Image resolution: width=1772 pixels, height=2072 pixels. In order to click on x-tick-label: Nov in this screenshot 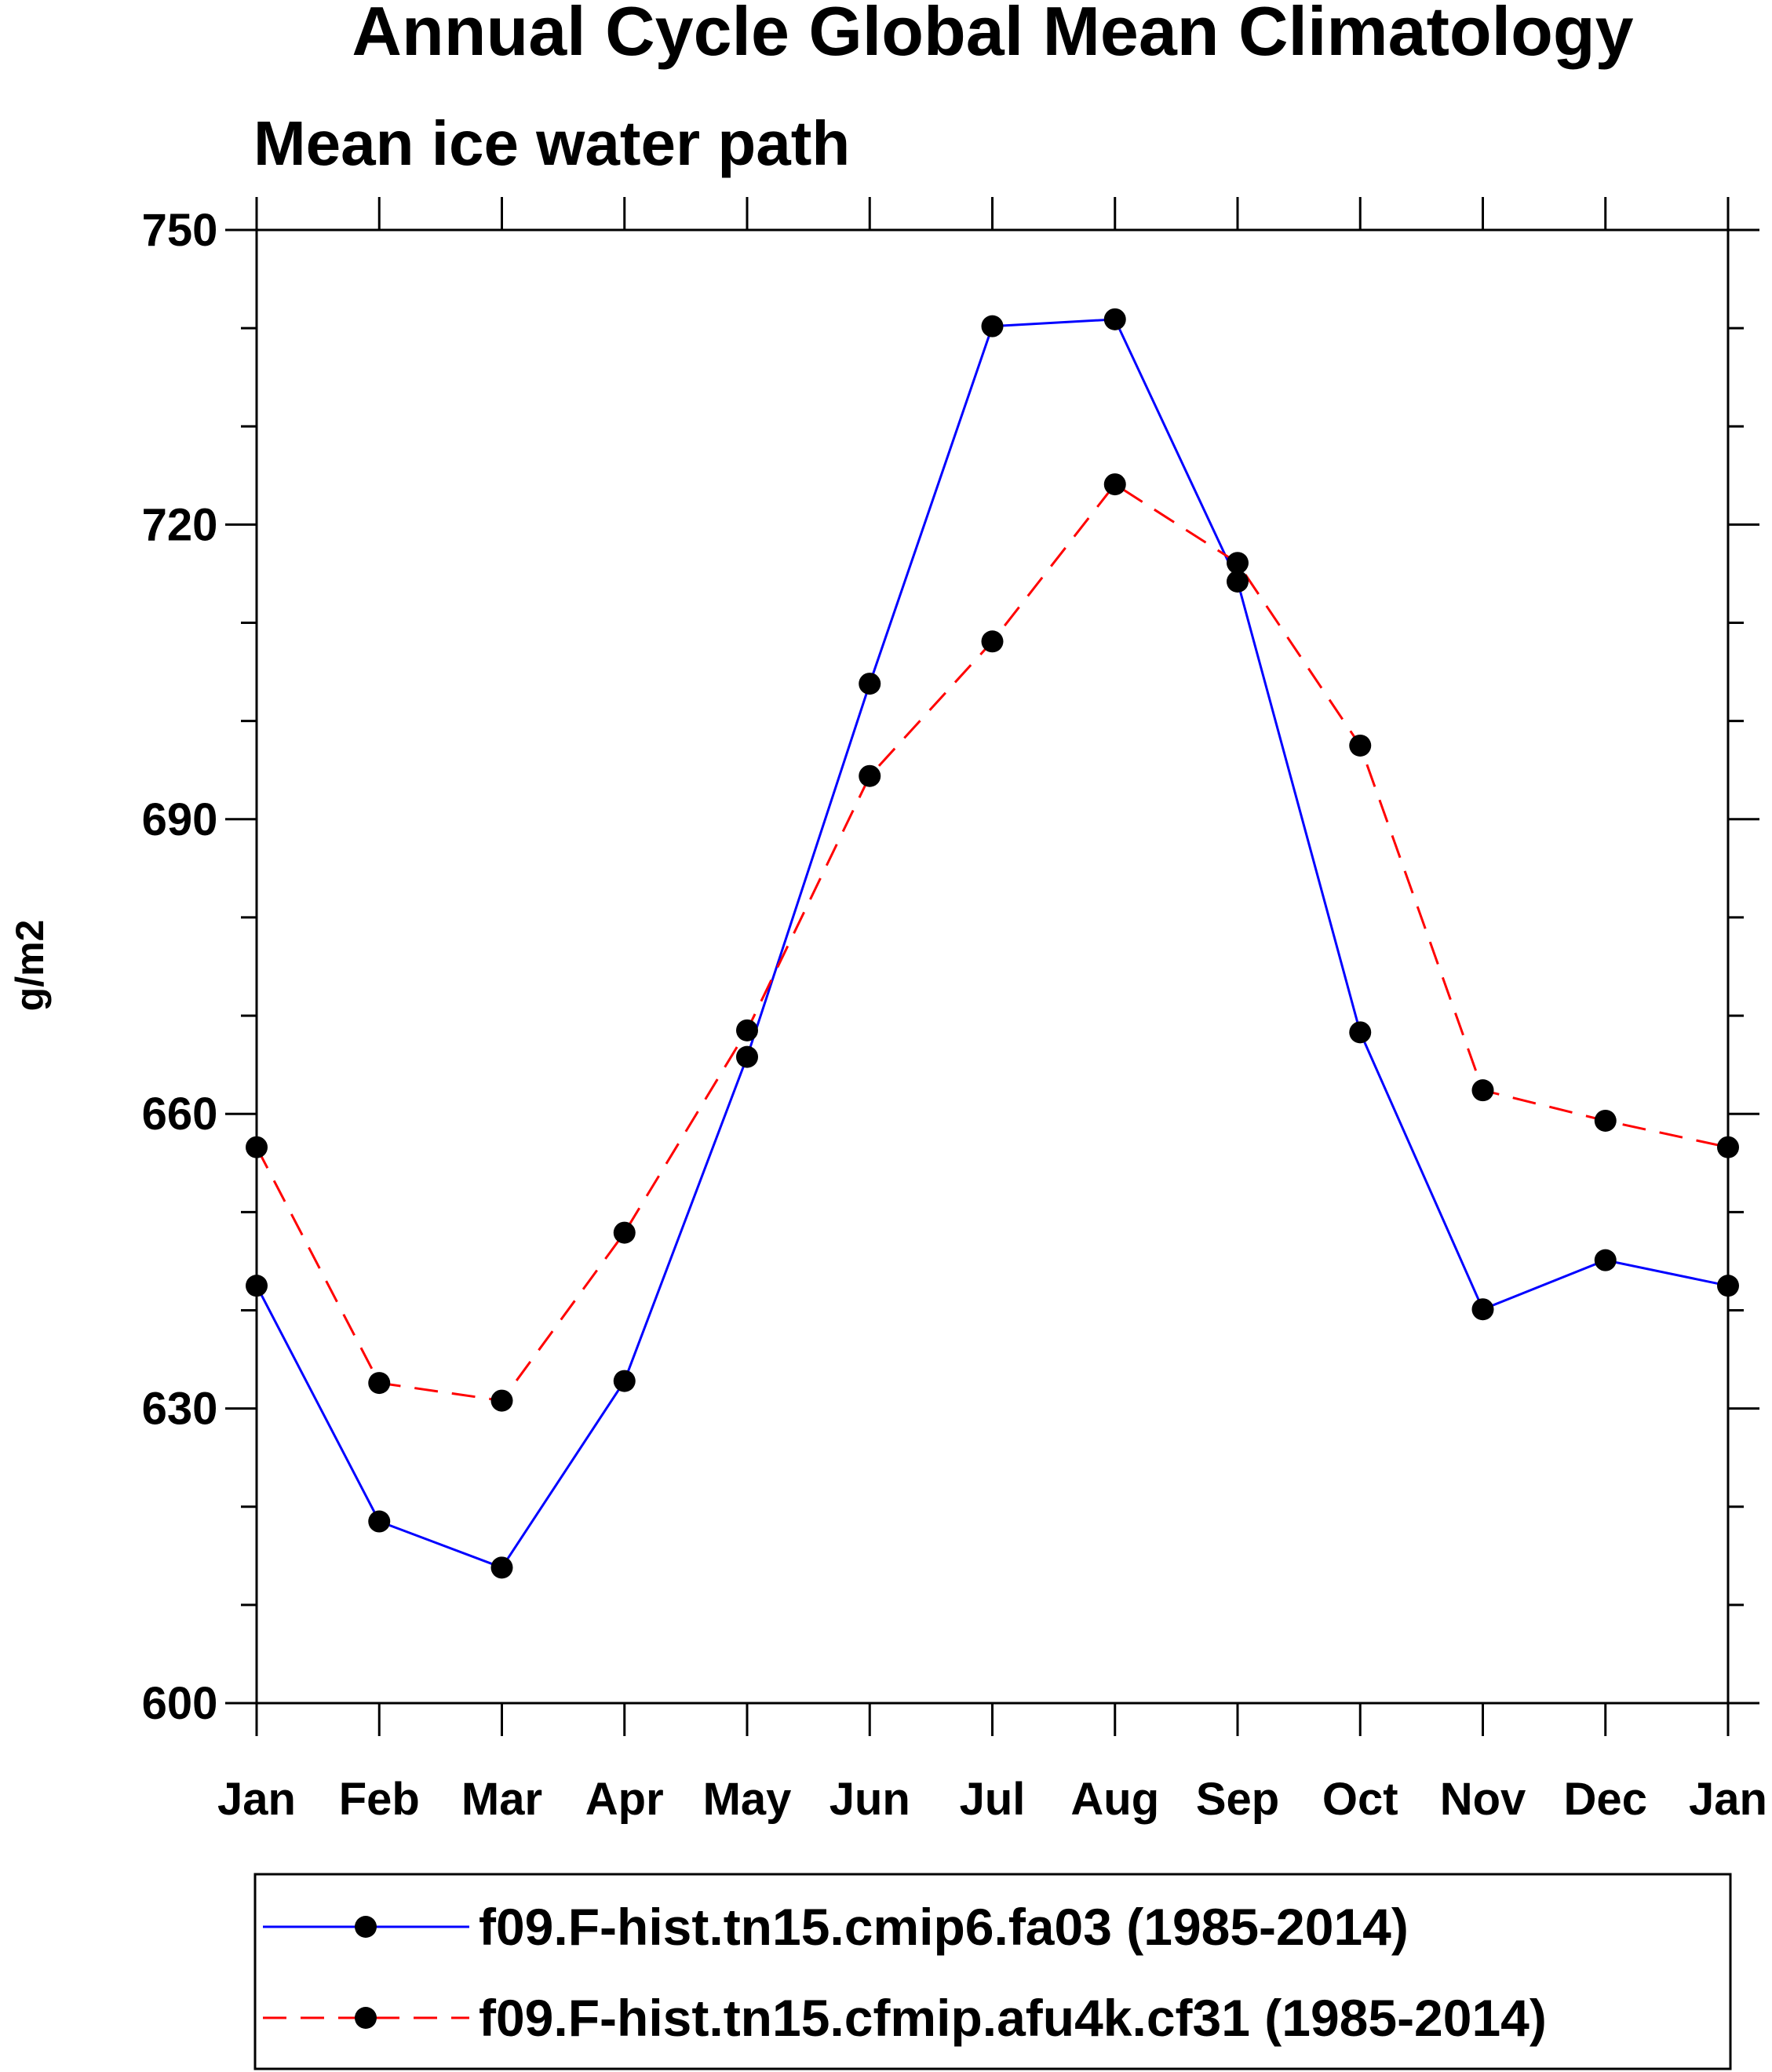, I will do `click(1483, 1799)`.